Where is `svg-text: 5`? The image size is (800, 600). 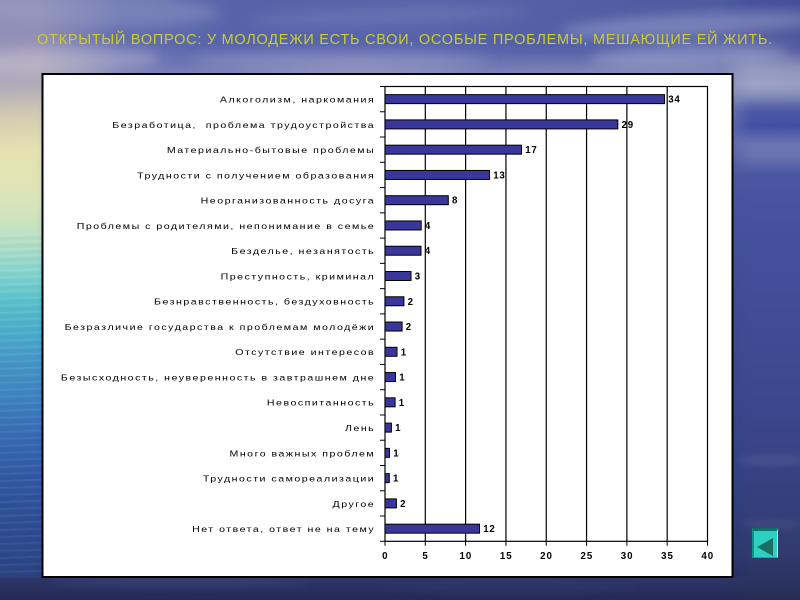 svg-text: 5 is located at coordinates (425, 556).